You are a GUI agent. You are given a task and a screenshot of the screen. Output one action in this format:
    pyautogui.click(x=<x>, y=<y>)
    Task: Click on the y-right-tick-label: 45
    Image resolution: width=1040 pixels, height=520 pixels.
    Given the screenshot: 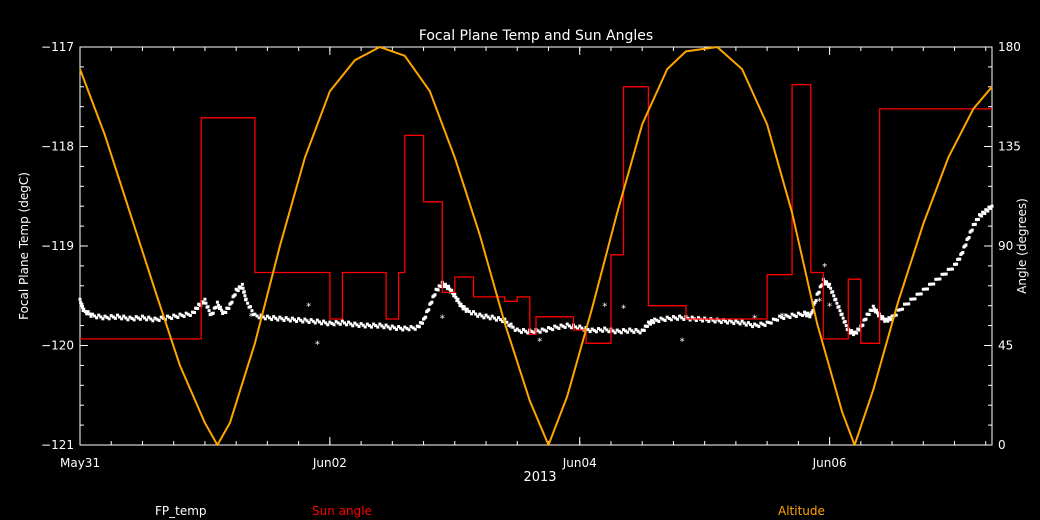 What is the action you would take?
    pyautogui.click(x=1005, y=346)
    